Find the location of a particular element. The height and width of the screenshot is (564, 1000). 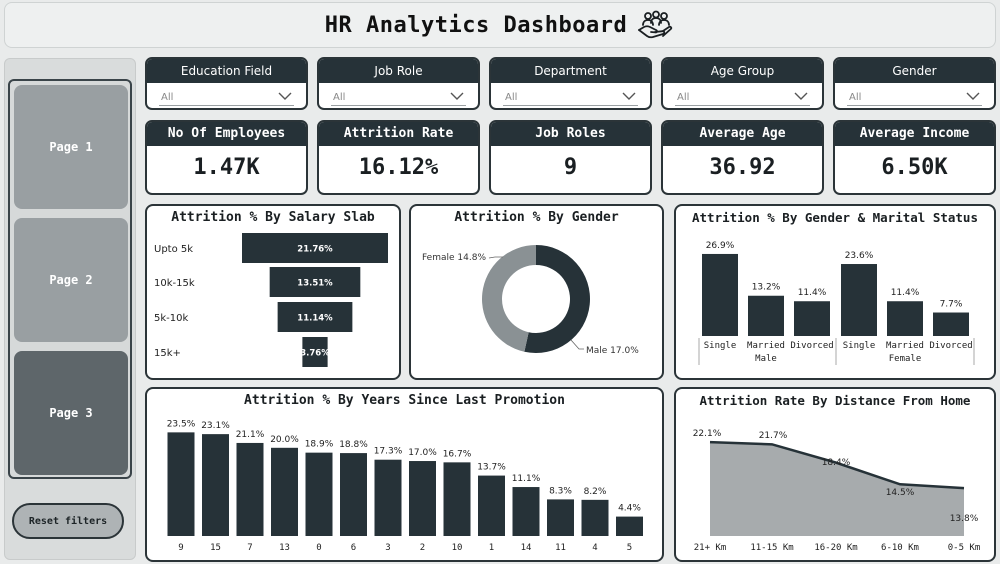

filter-job-role: Job Role All is located at coordinates (398, 83).